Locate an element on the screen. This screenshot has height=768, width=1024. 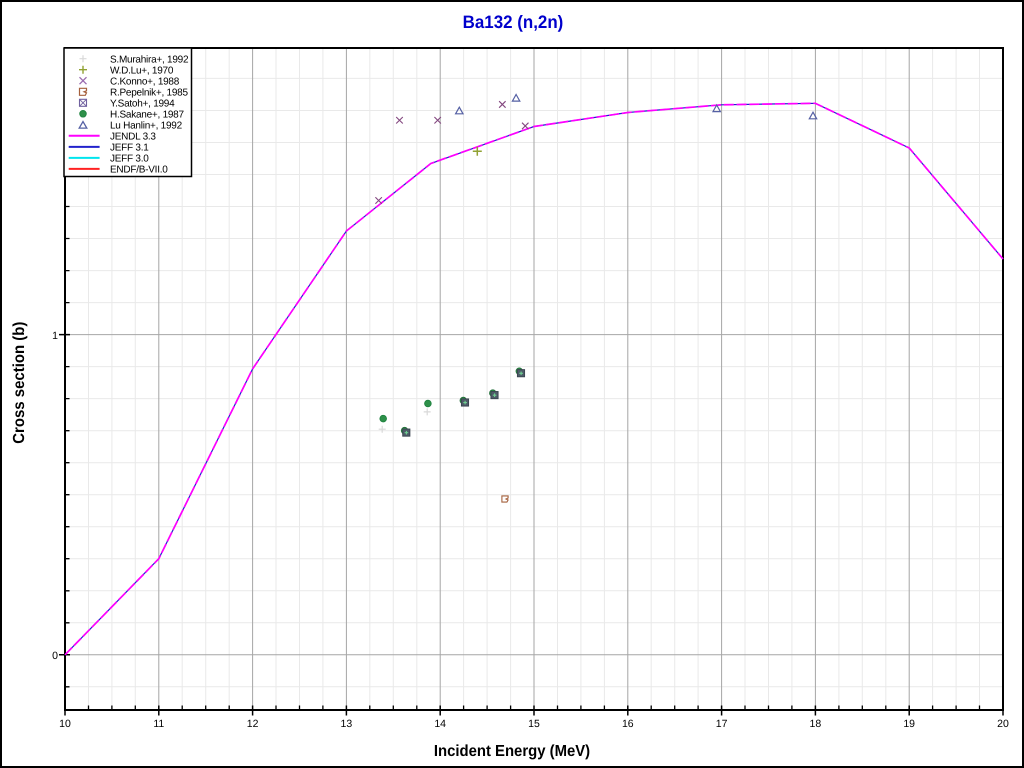
svg-text: 19 is located at coordinates (909, 724).